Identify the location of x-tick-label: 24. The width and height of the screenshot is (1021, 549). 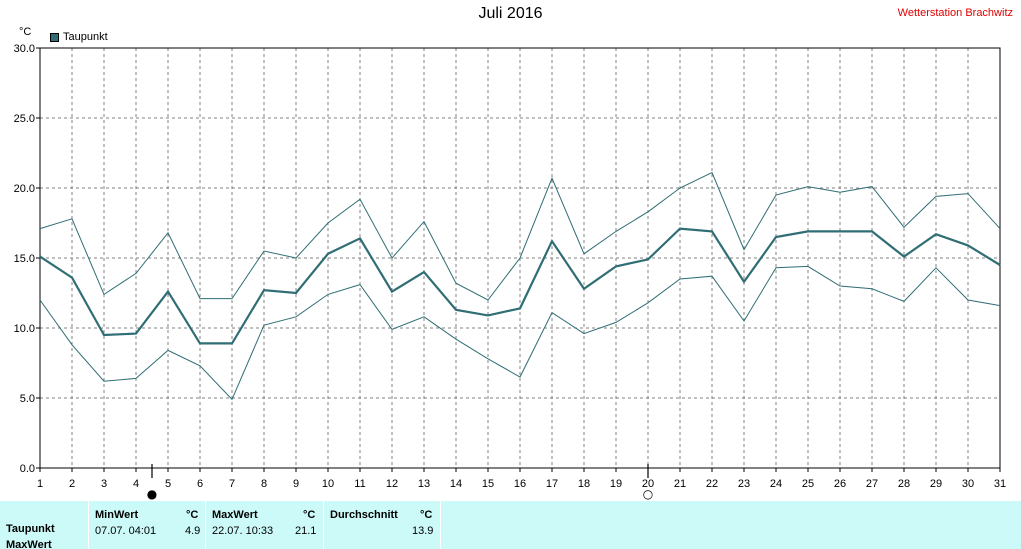
(776, 484).